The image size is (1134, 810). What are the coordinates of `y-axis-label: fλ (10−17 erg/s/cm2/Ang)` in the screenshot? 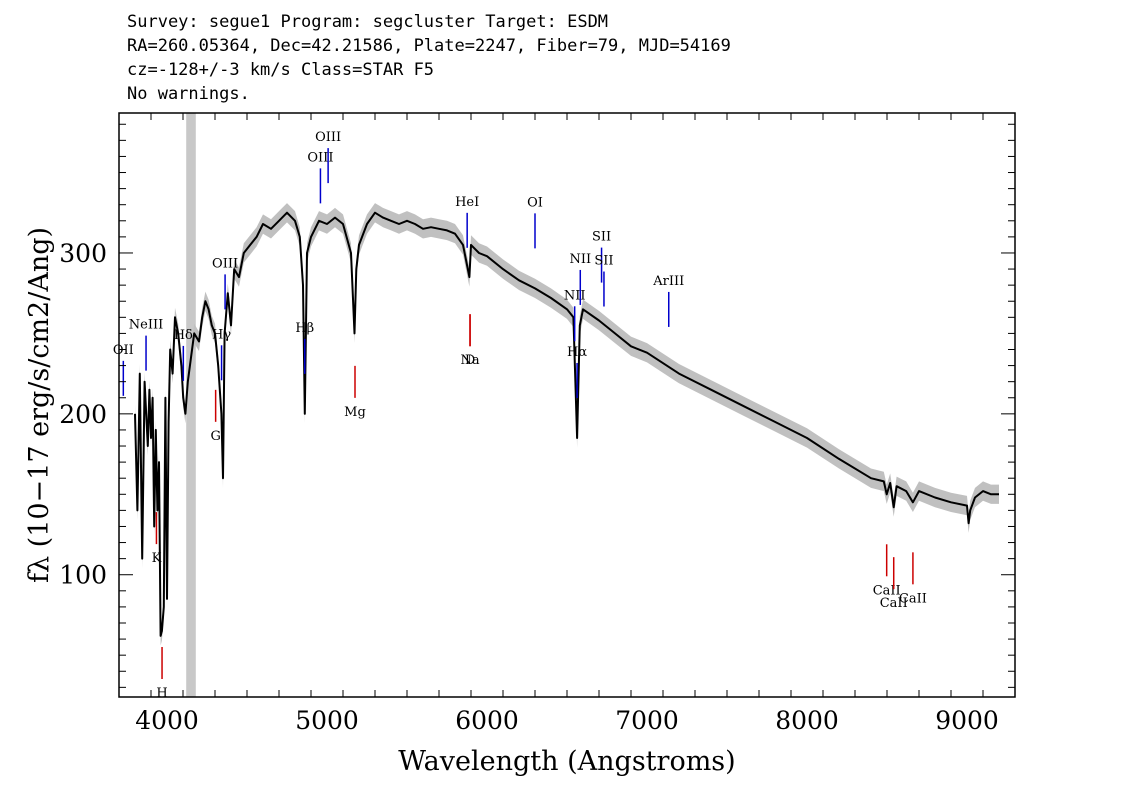 It's located at (39, 405).